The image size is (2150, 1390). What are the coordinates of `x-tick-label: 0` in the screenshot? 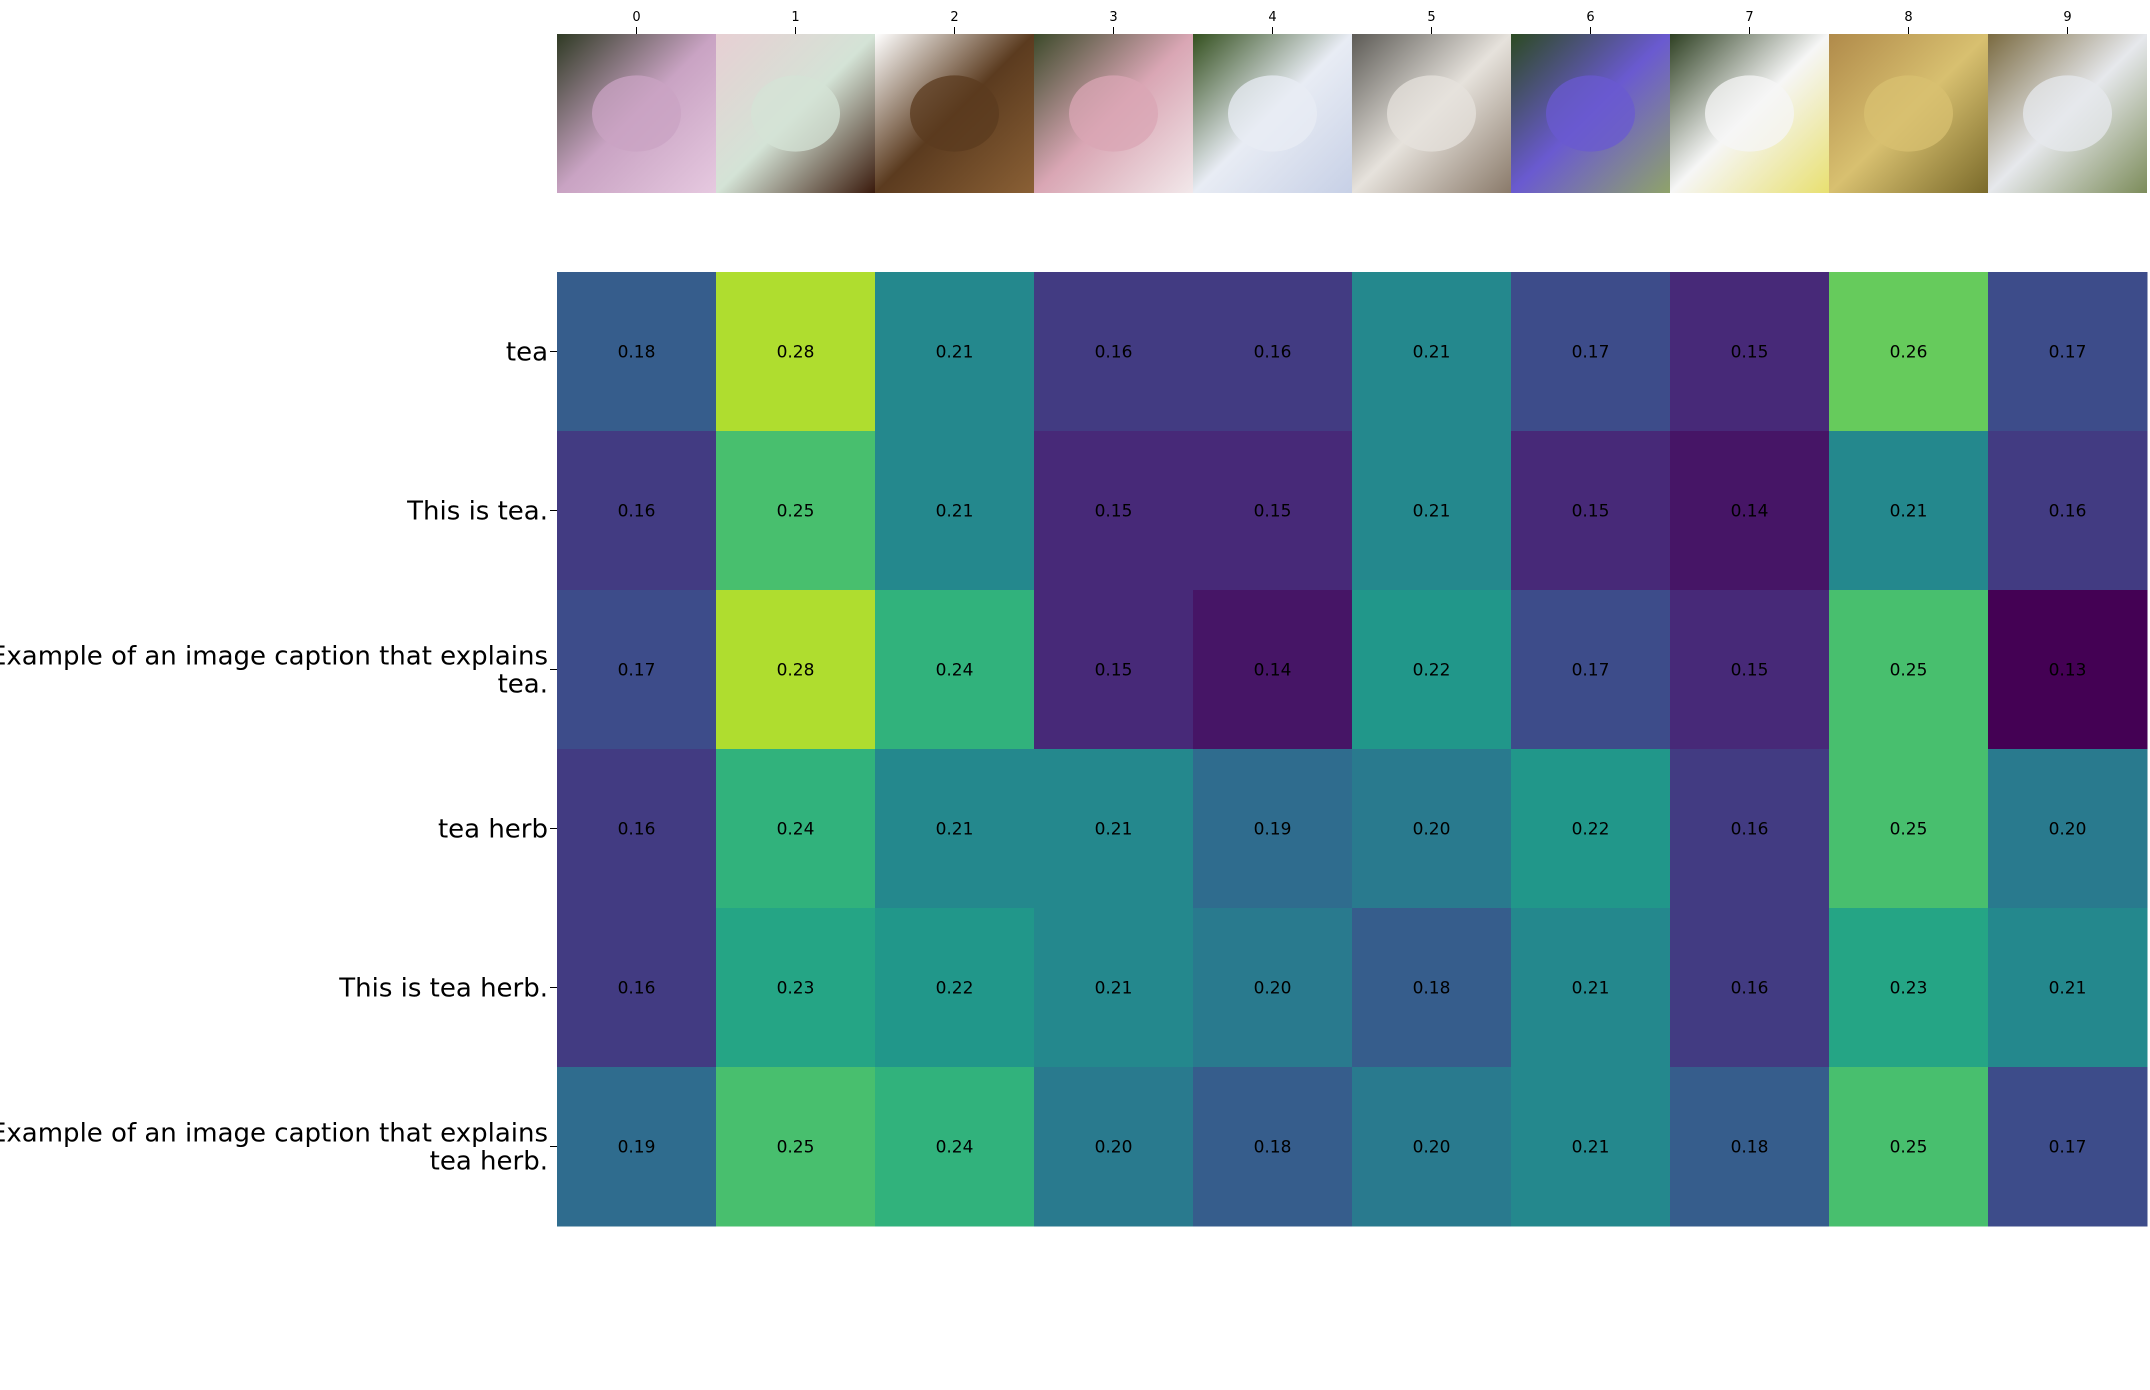 It's located at (636, 17).